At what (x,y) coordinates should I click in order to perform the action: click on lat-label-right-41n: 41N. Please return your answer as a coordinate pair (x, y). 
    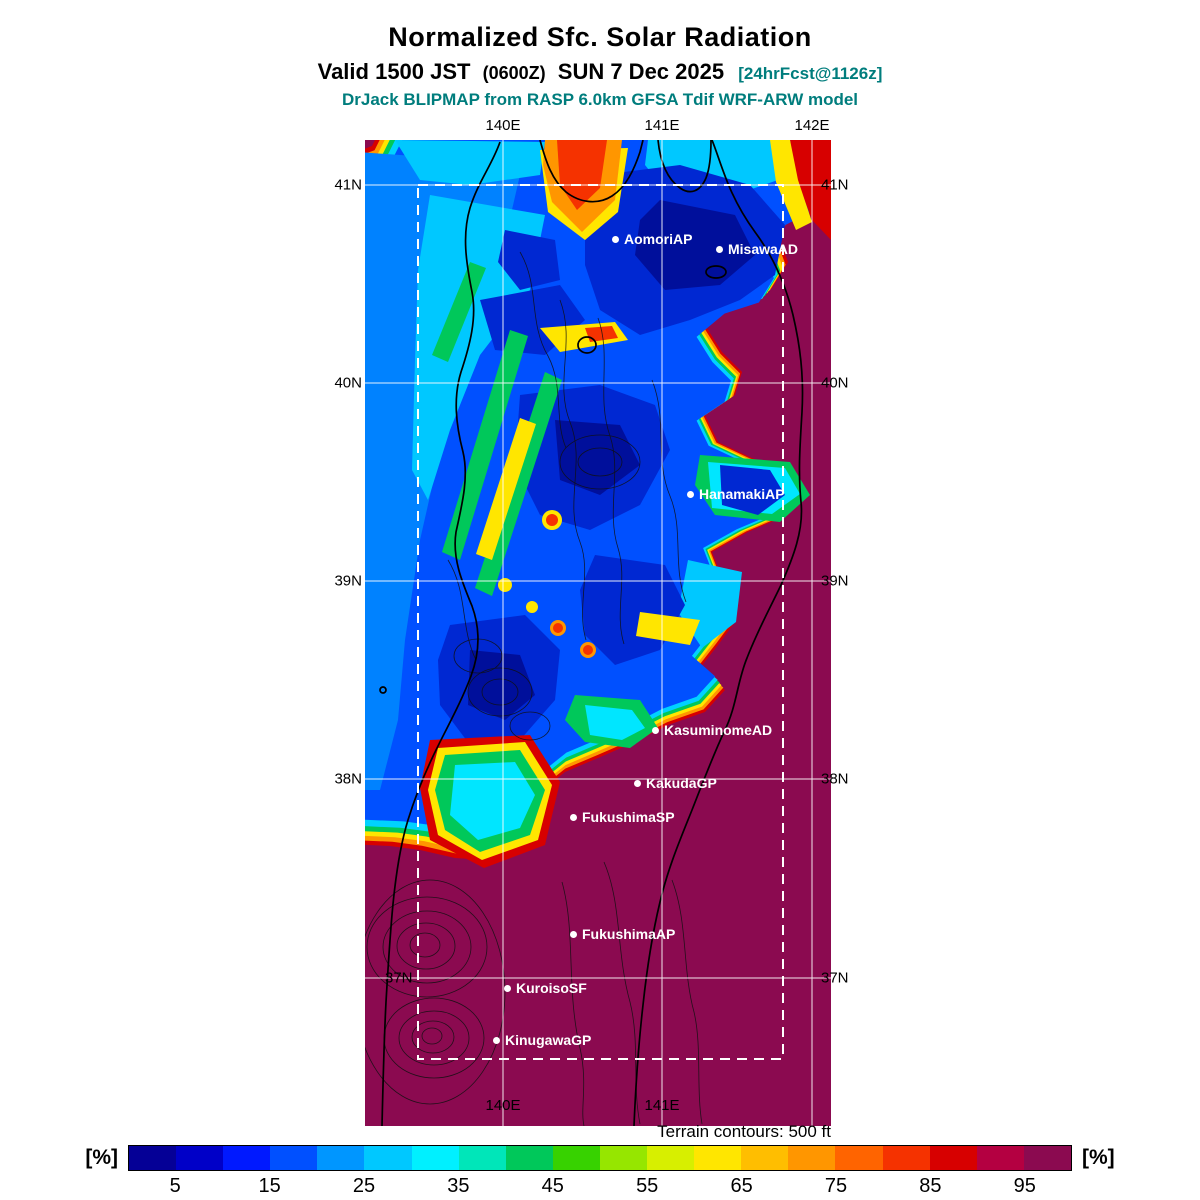
    Looking at the image, I should click on (835, 185).